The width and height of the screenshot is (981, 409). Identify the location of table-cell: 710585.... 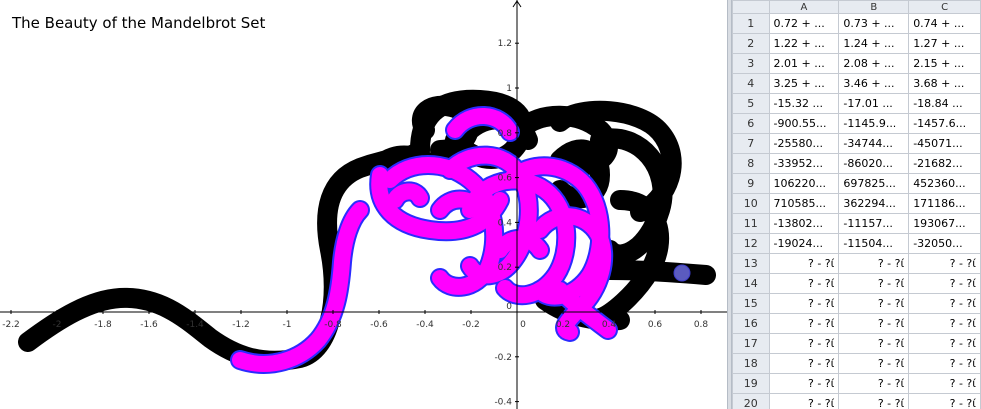
(804, 203).